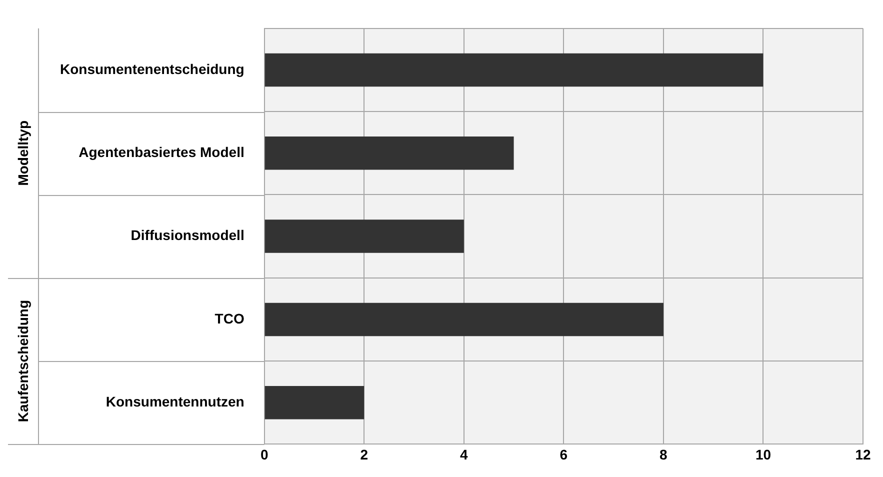 This screenshot has height=477, width=883. Describe the element at coordinates (175, 401) in the screenshot. I see `y-tick-label: Konsumentennutzen` at that location.